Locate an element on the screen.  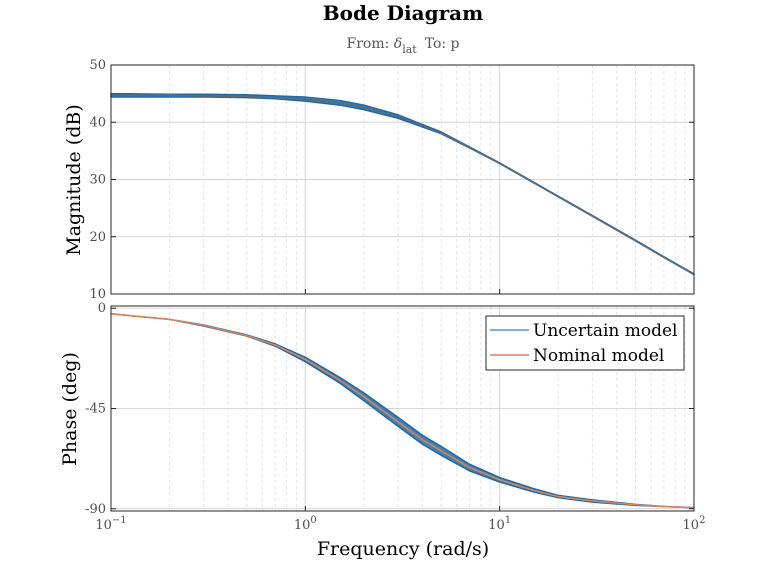
x-tick-label: 10⁻¹ is located at coordinates (110, 524).